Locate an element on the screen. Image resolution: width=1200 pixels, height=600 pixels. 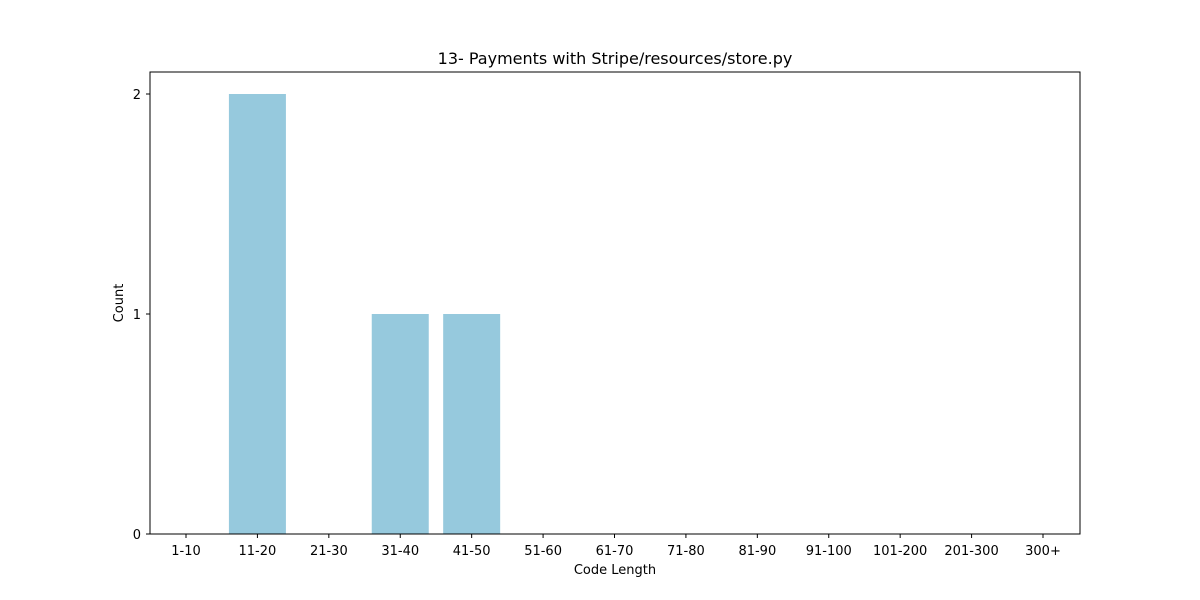
x-tick-label: 51-60 is located at coordinates (543, 551).